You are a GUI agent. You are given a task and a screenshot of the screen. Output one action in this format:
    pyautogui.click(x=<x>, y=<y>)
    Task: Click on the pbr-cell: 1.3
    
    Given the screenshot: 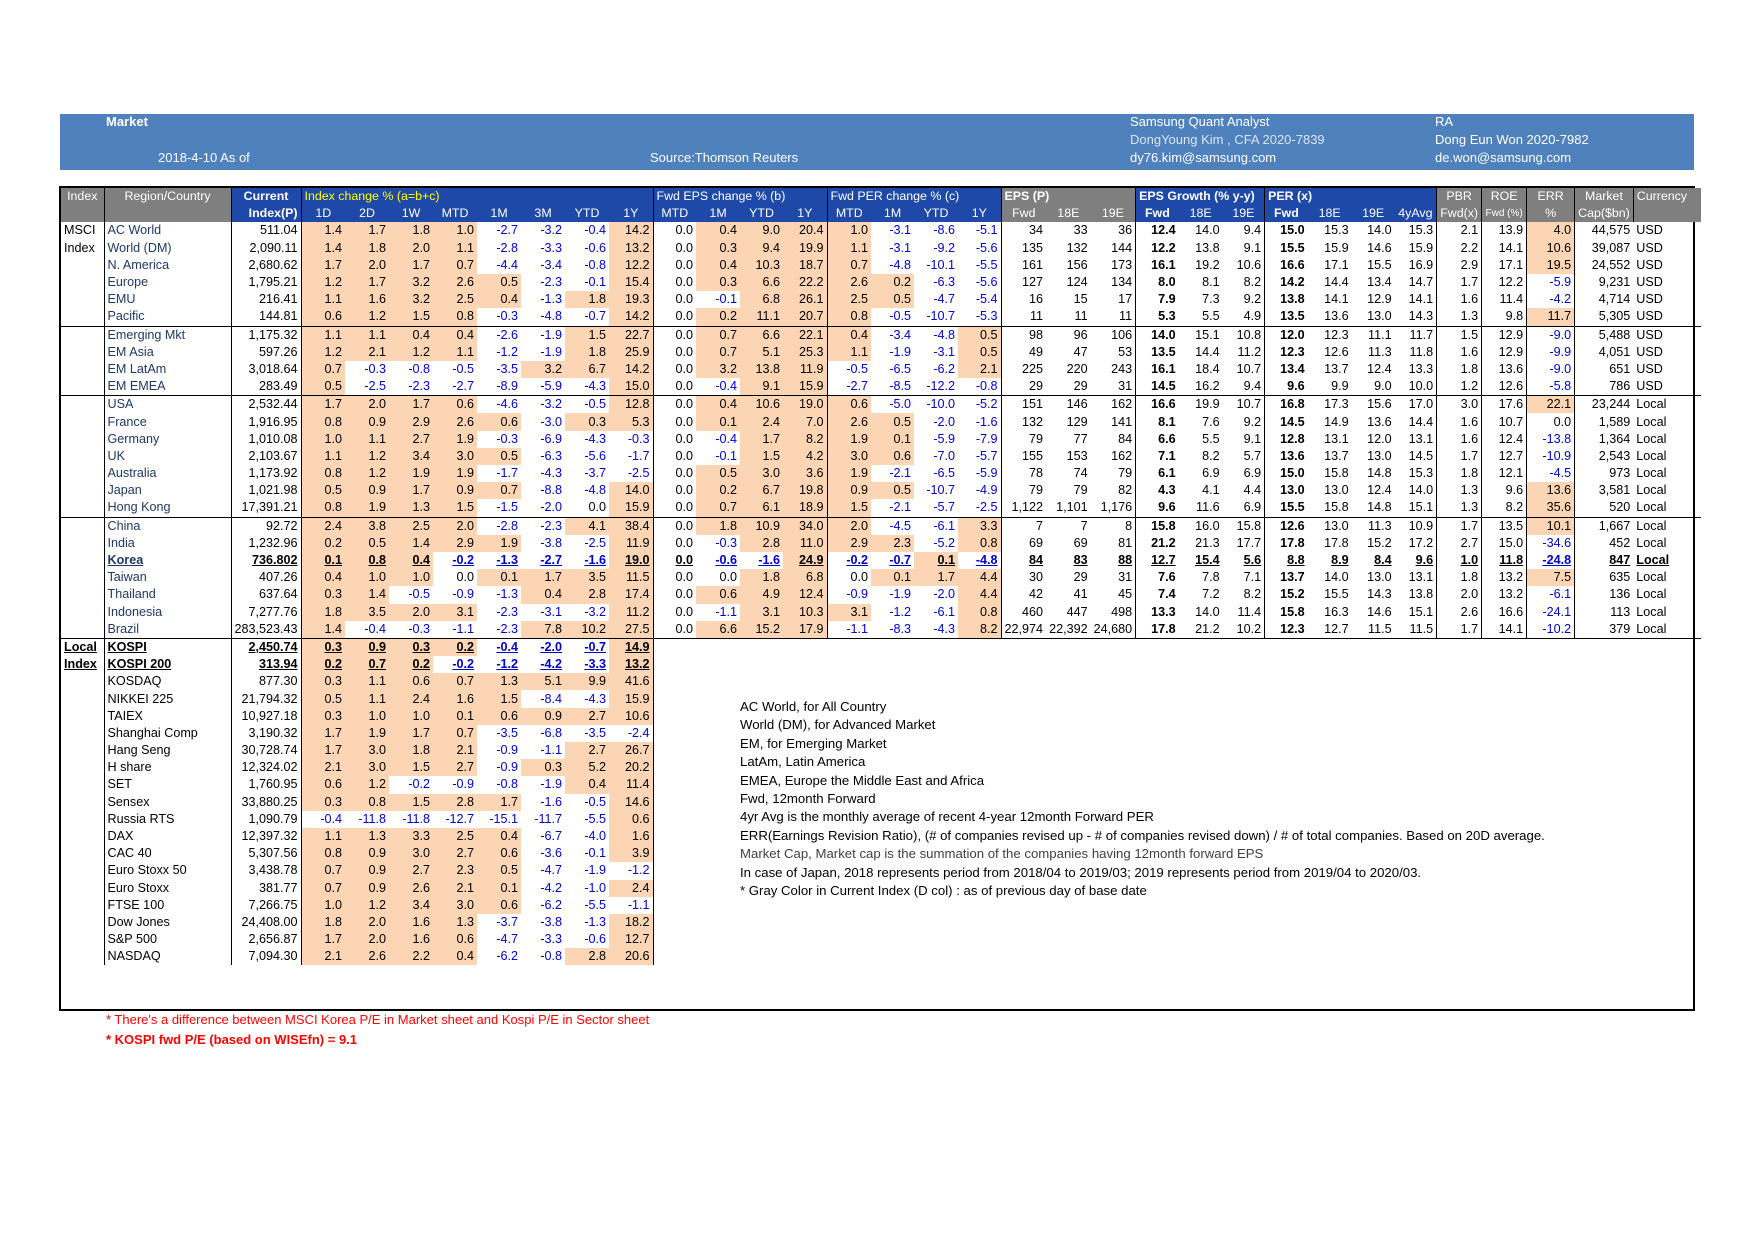 What is the action you would take?
    pyautogui.click(x=1459, y=508)
    